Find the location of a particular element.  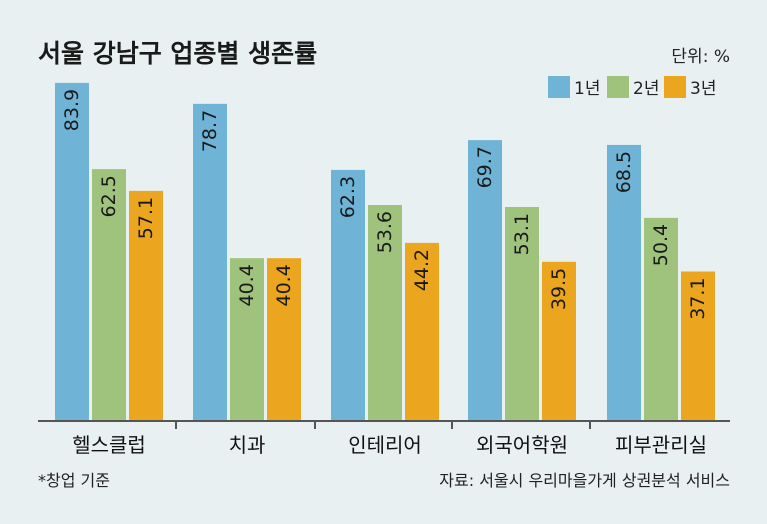

value-label-2-1: 78.7 is located at coordinates (210, 131).